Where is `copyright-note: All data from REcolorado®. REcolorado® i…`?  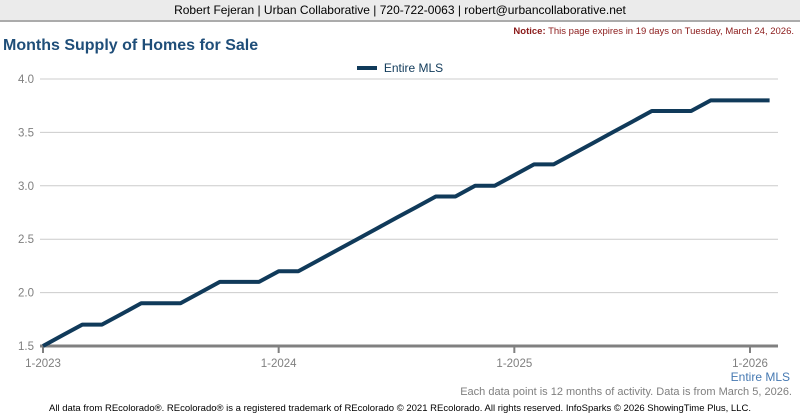
copyright-note: All data from REcolorado®. REcolorado® i… is located at coordinates (400, 408).